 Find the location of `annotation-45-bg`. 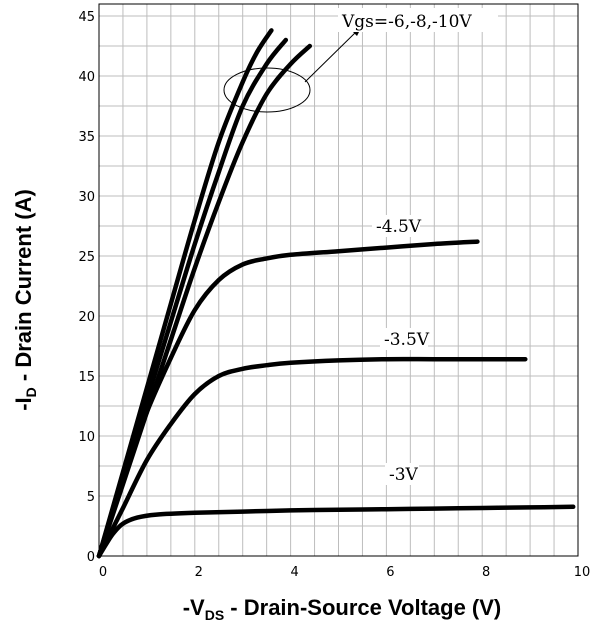

annotation-45-bg is located at coordinates (396, 226).